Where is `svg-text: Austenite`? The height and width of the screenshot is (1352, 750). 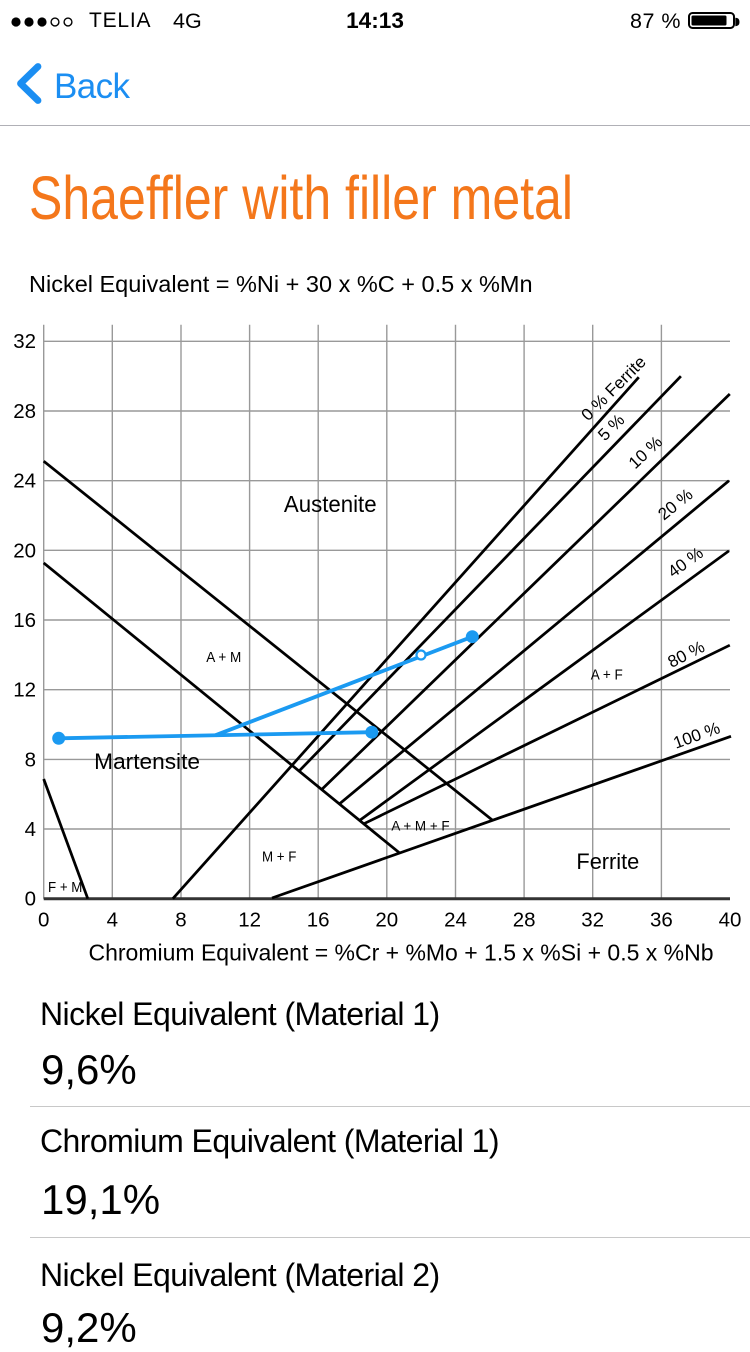 svg-text: Austenite is located at coordinates (330, 504).